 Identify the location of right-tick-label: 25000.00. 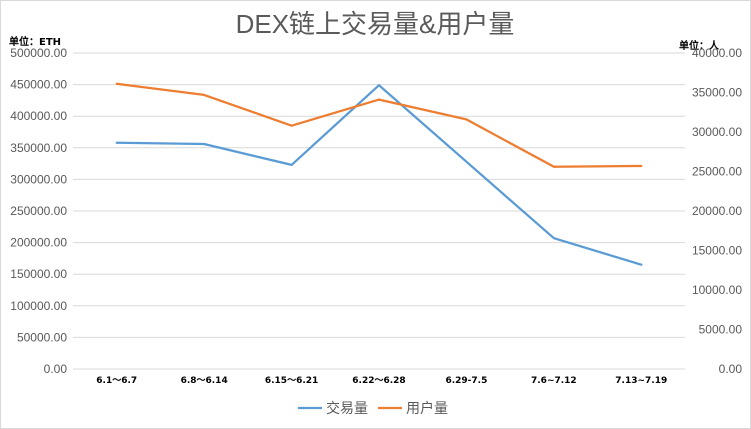
(717, 172).